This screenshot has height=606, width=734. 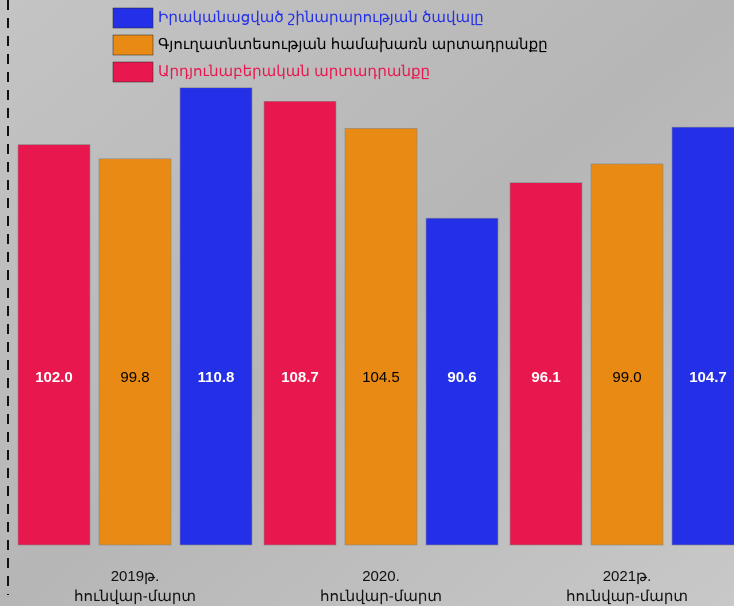 I want to click on value-label: 104.7, so click(x=708, y=377).